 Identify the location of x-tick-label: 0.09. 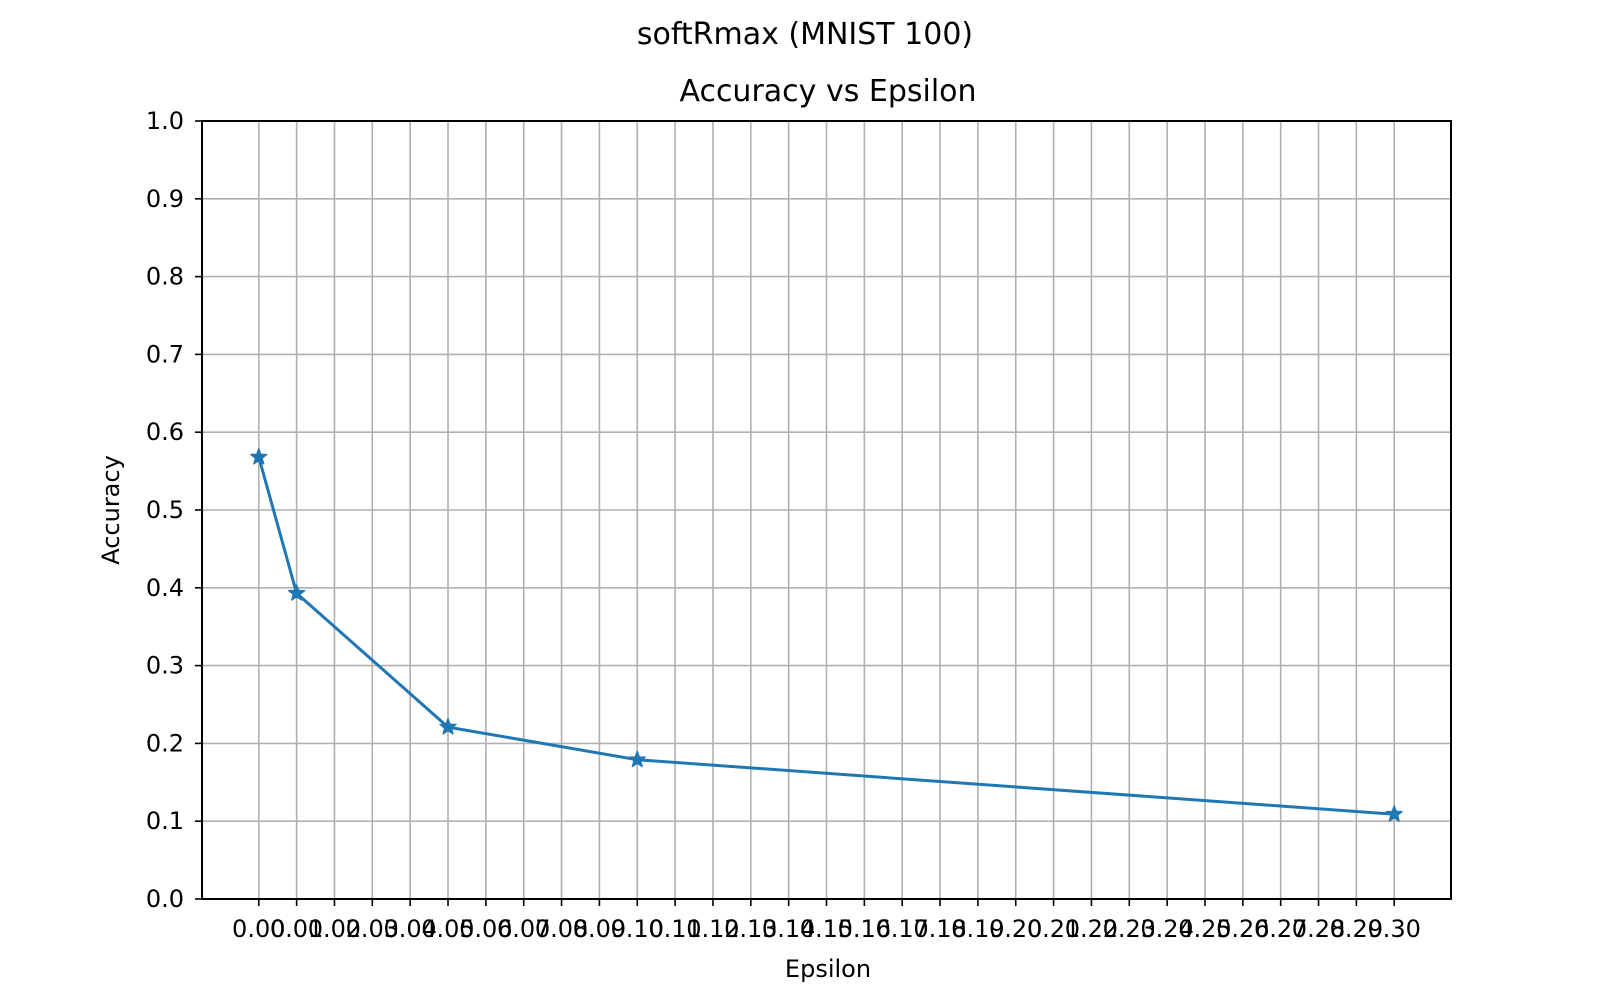
(599, 929).